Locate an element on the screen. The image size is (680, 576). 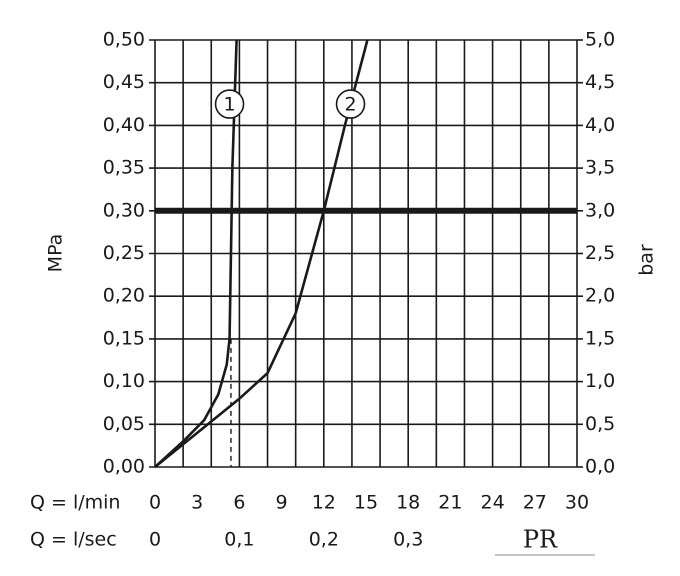
y-tick-label: 0,25 is located at coordinates (124, 253).